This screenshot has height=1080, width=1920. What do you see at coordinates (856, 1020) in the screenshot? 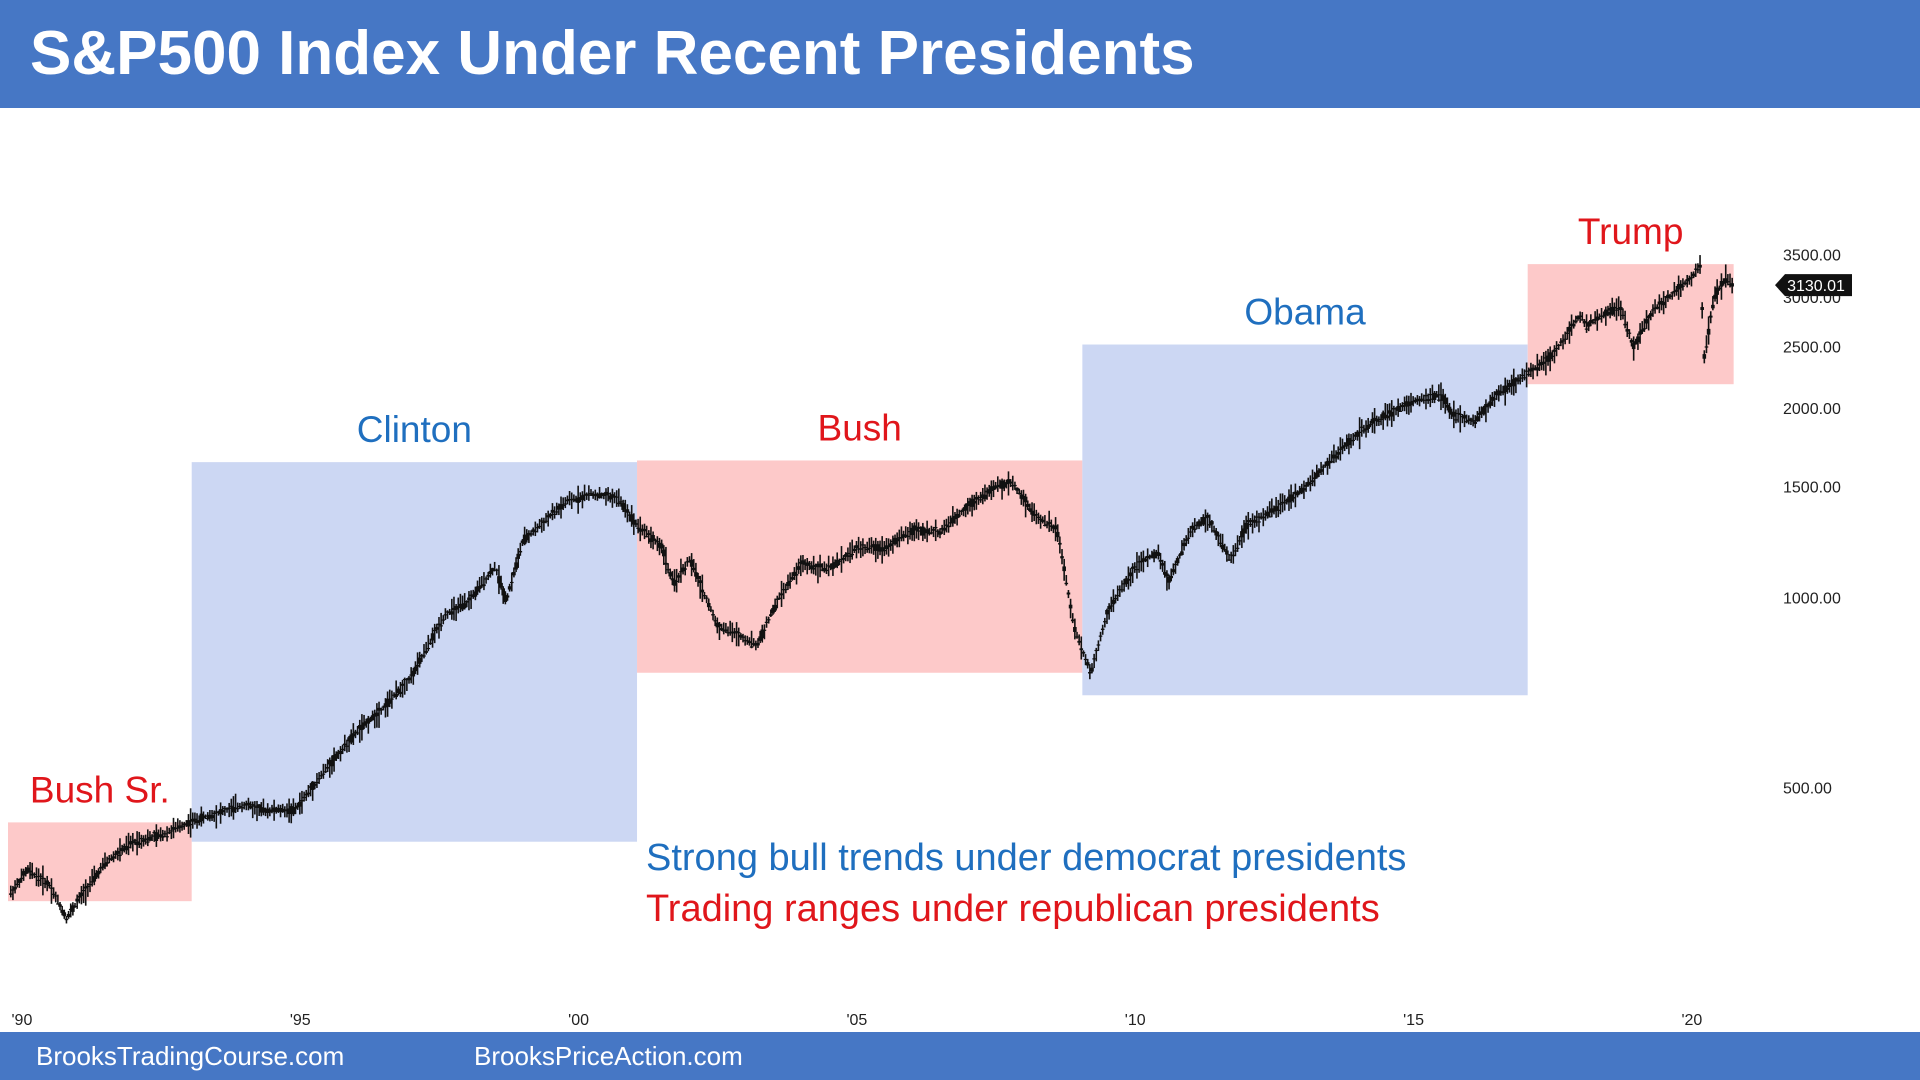
I see `x-tick-label: '05` at bounding box center [856, 1020].